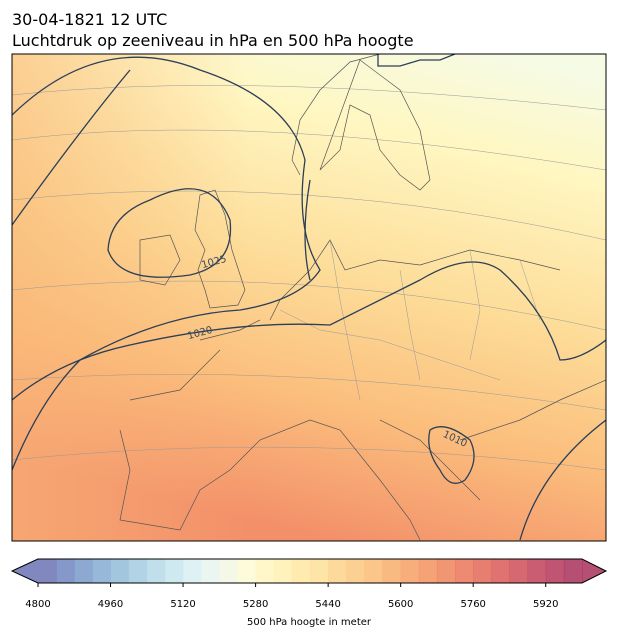 Image resolution: width=618 pixels, height=639 pixels. Describe the element at coordinates (410, 320) in the screenshot. I see `borders` at that location.